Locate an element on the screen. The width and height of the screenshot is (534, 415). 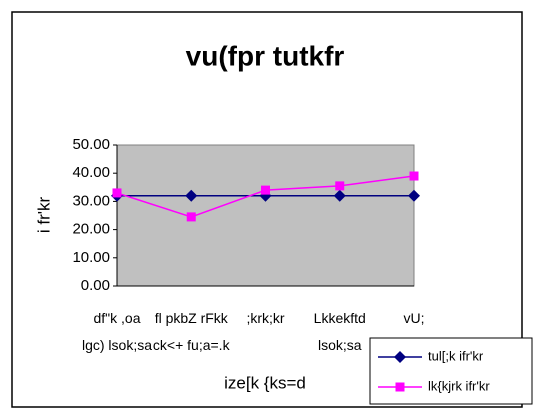
y-tick-label: 30.00 is located at coordinates (91, 200).